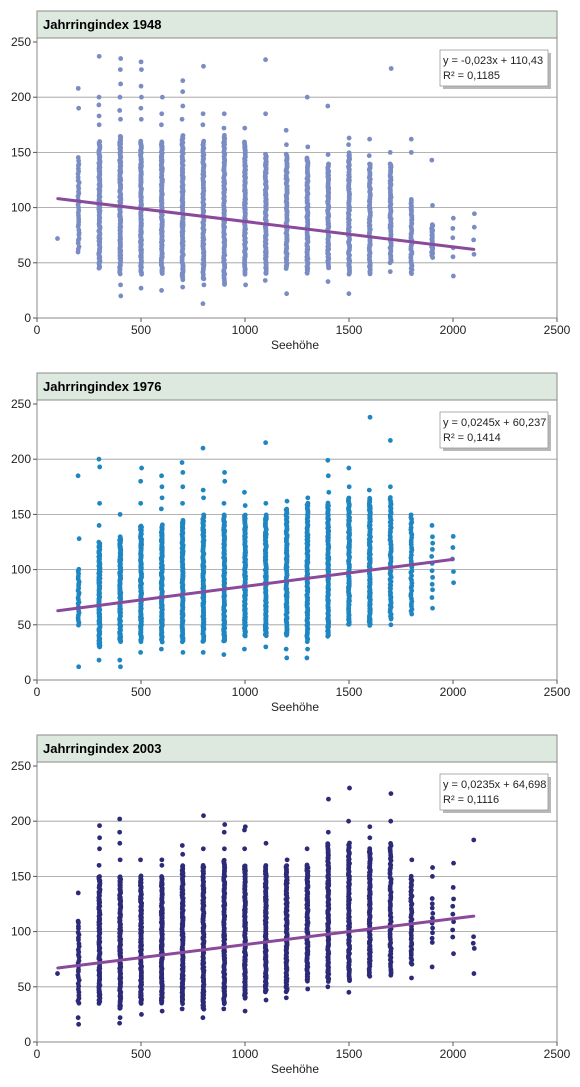  I want to click on annotation-box, so click(494, 430).